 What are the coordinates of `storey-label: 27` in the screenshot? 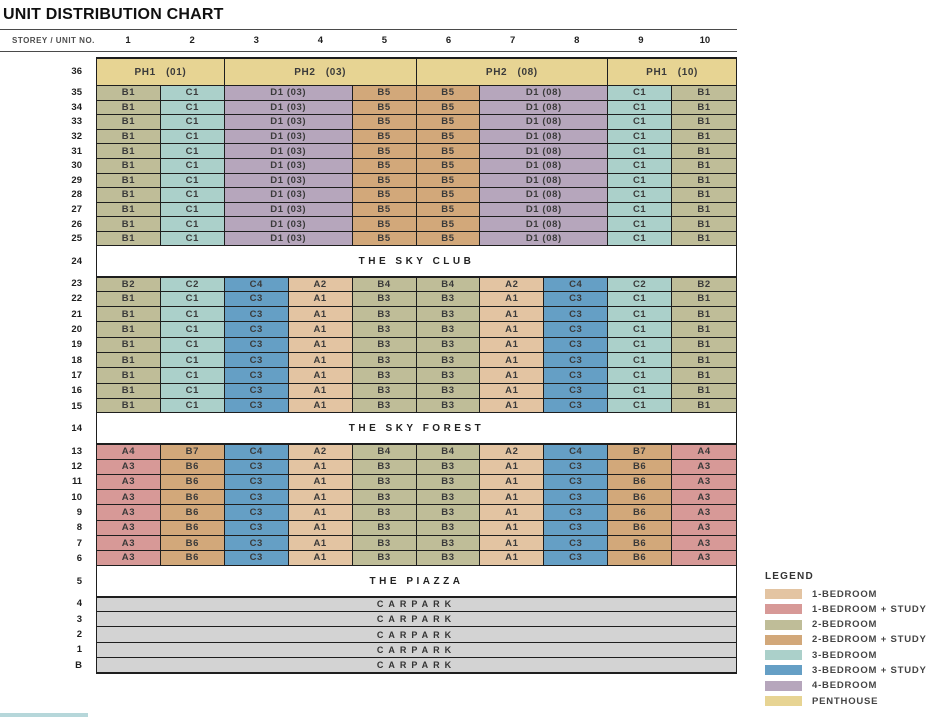 It's located at (76, 210).